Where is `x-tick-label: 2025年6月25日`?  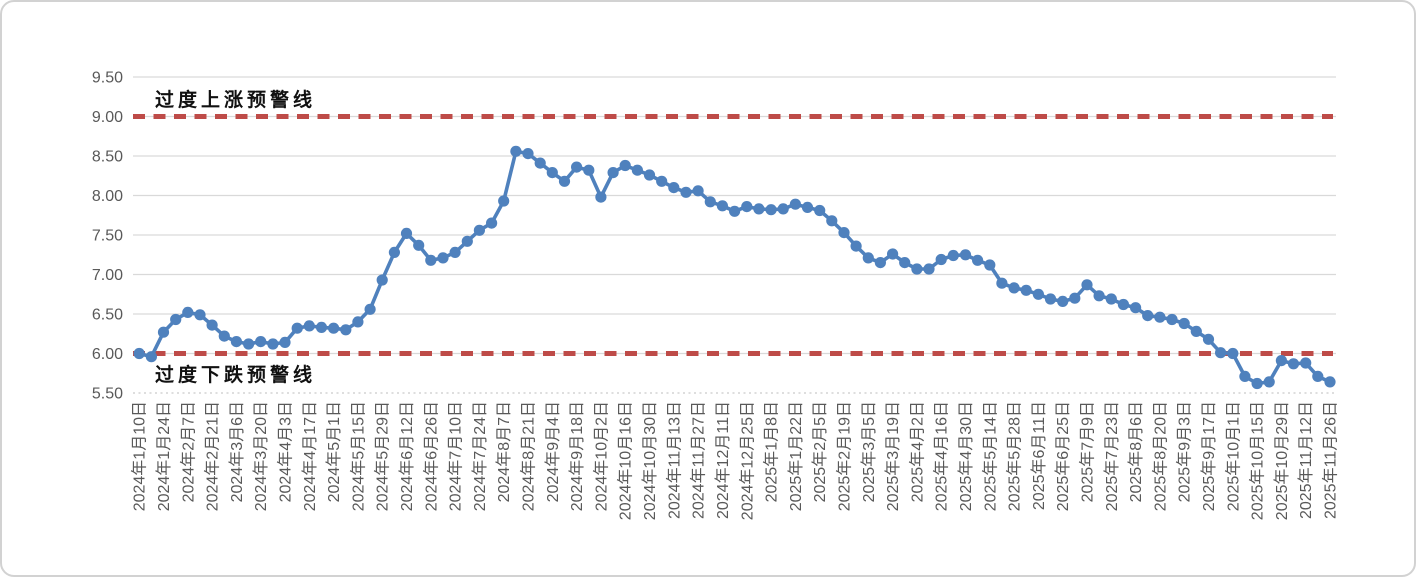 x-tick-label: 2025年6月25日 is located at coordinates (1063, 456).